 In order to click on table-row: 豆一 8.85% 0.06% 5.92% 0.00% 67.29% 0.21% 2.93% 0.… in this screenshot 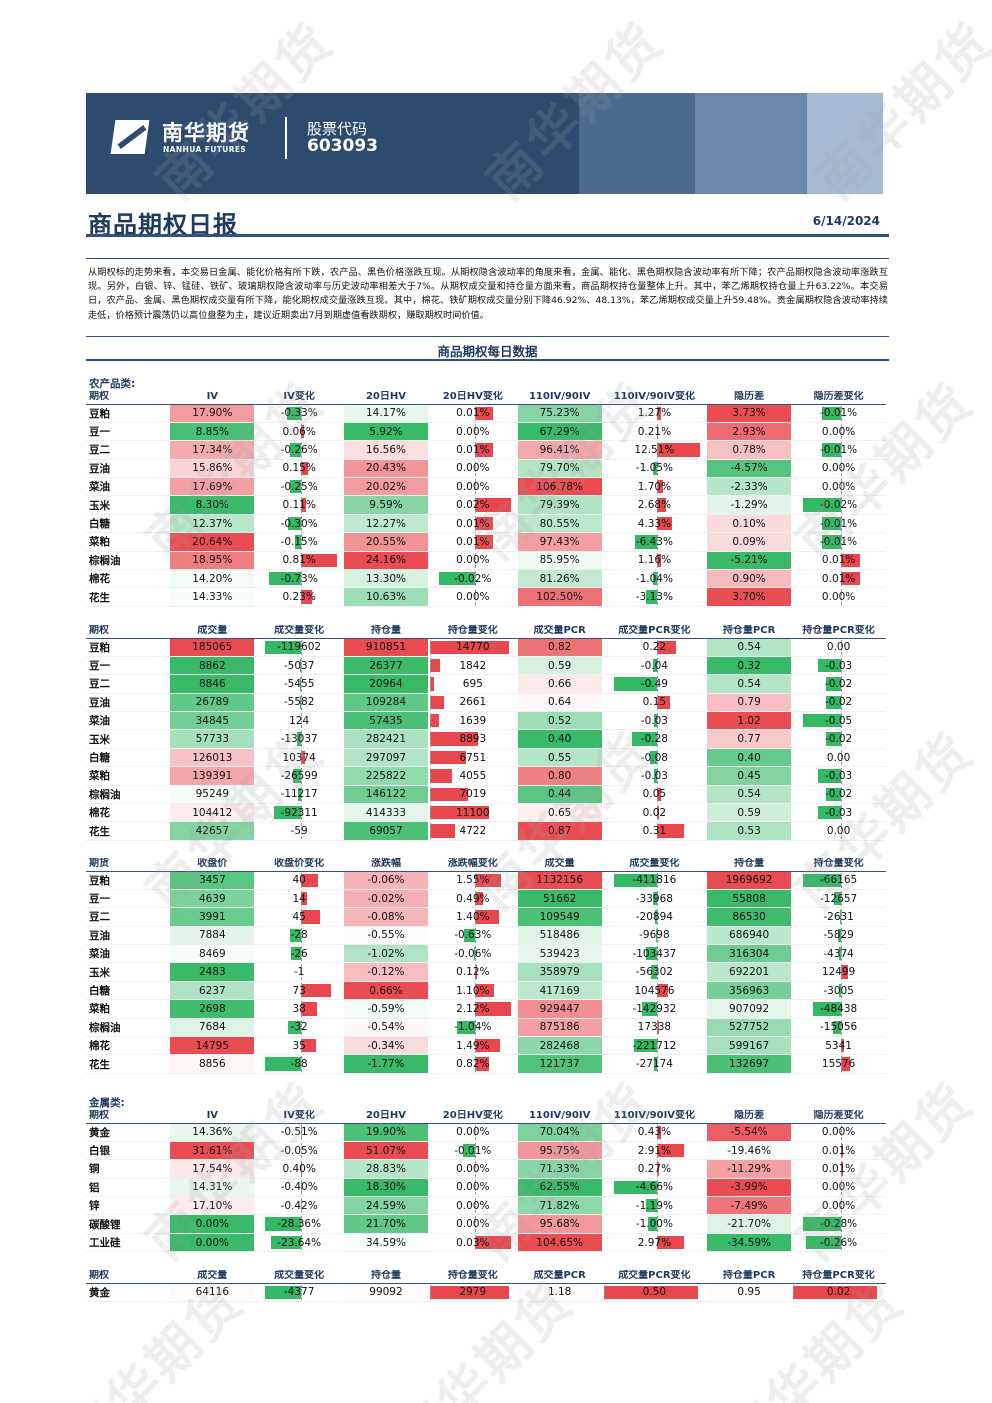, I will do `click(486, 432)`.